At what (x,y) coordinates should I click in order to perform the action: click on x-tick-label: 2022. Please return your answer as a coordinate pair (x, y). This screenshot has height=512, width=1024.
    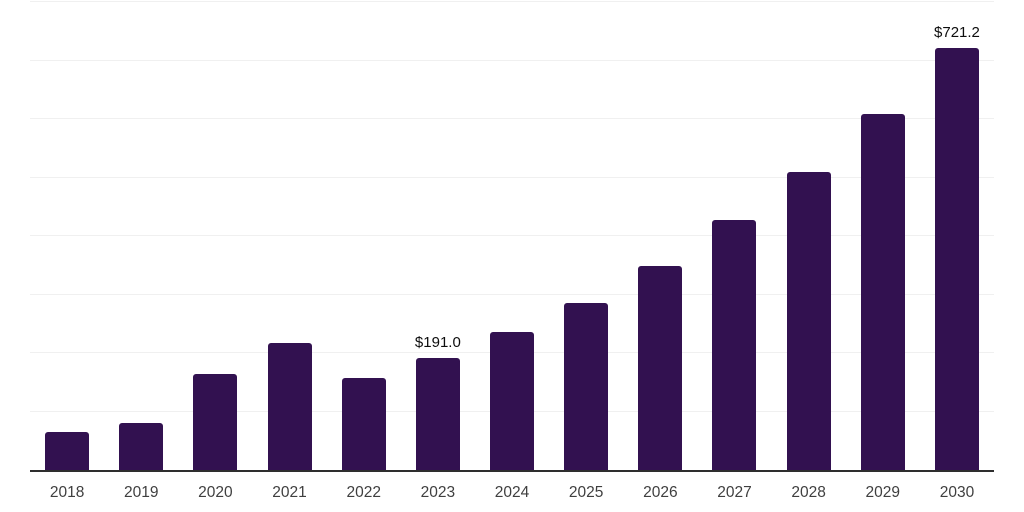
    Looking at the image, I should click on (363, 492).